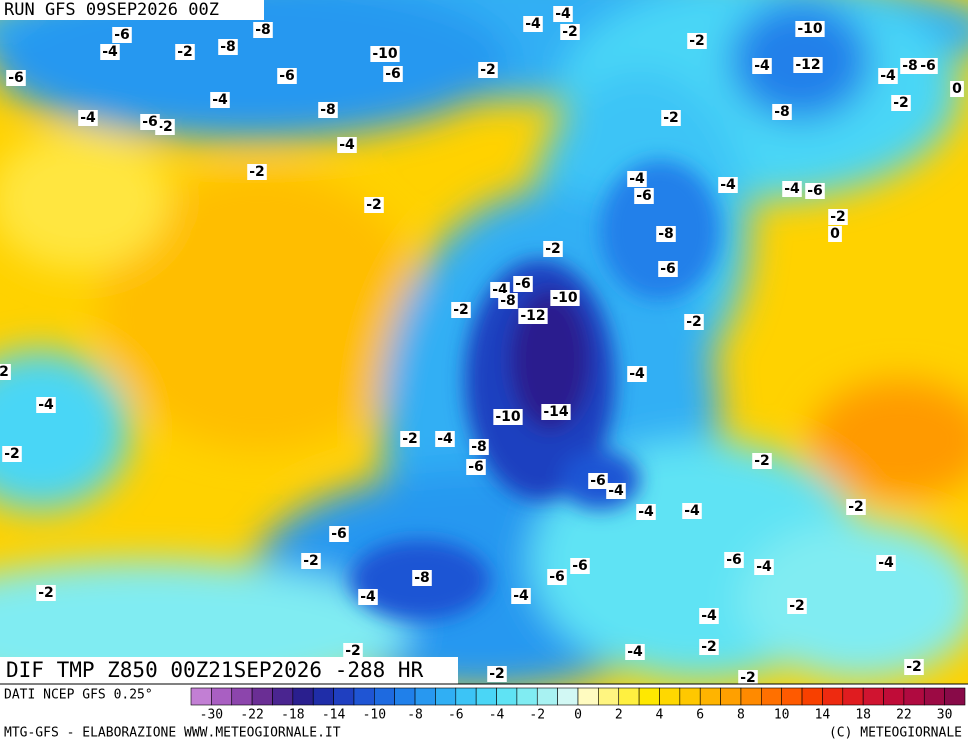 The height and width of the screenshot is (749, 968). I want to click on color-bar-tick: 4, so click(660, 715).